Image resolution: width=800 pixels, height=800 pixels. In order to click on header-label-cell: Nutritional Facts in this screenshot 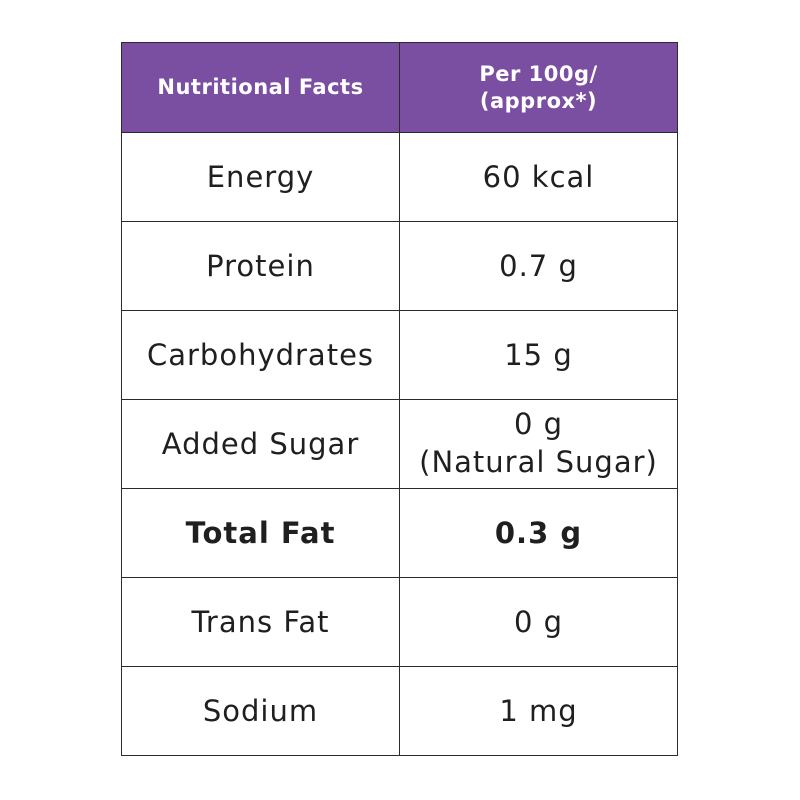, I will do `click(261, 87)`.